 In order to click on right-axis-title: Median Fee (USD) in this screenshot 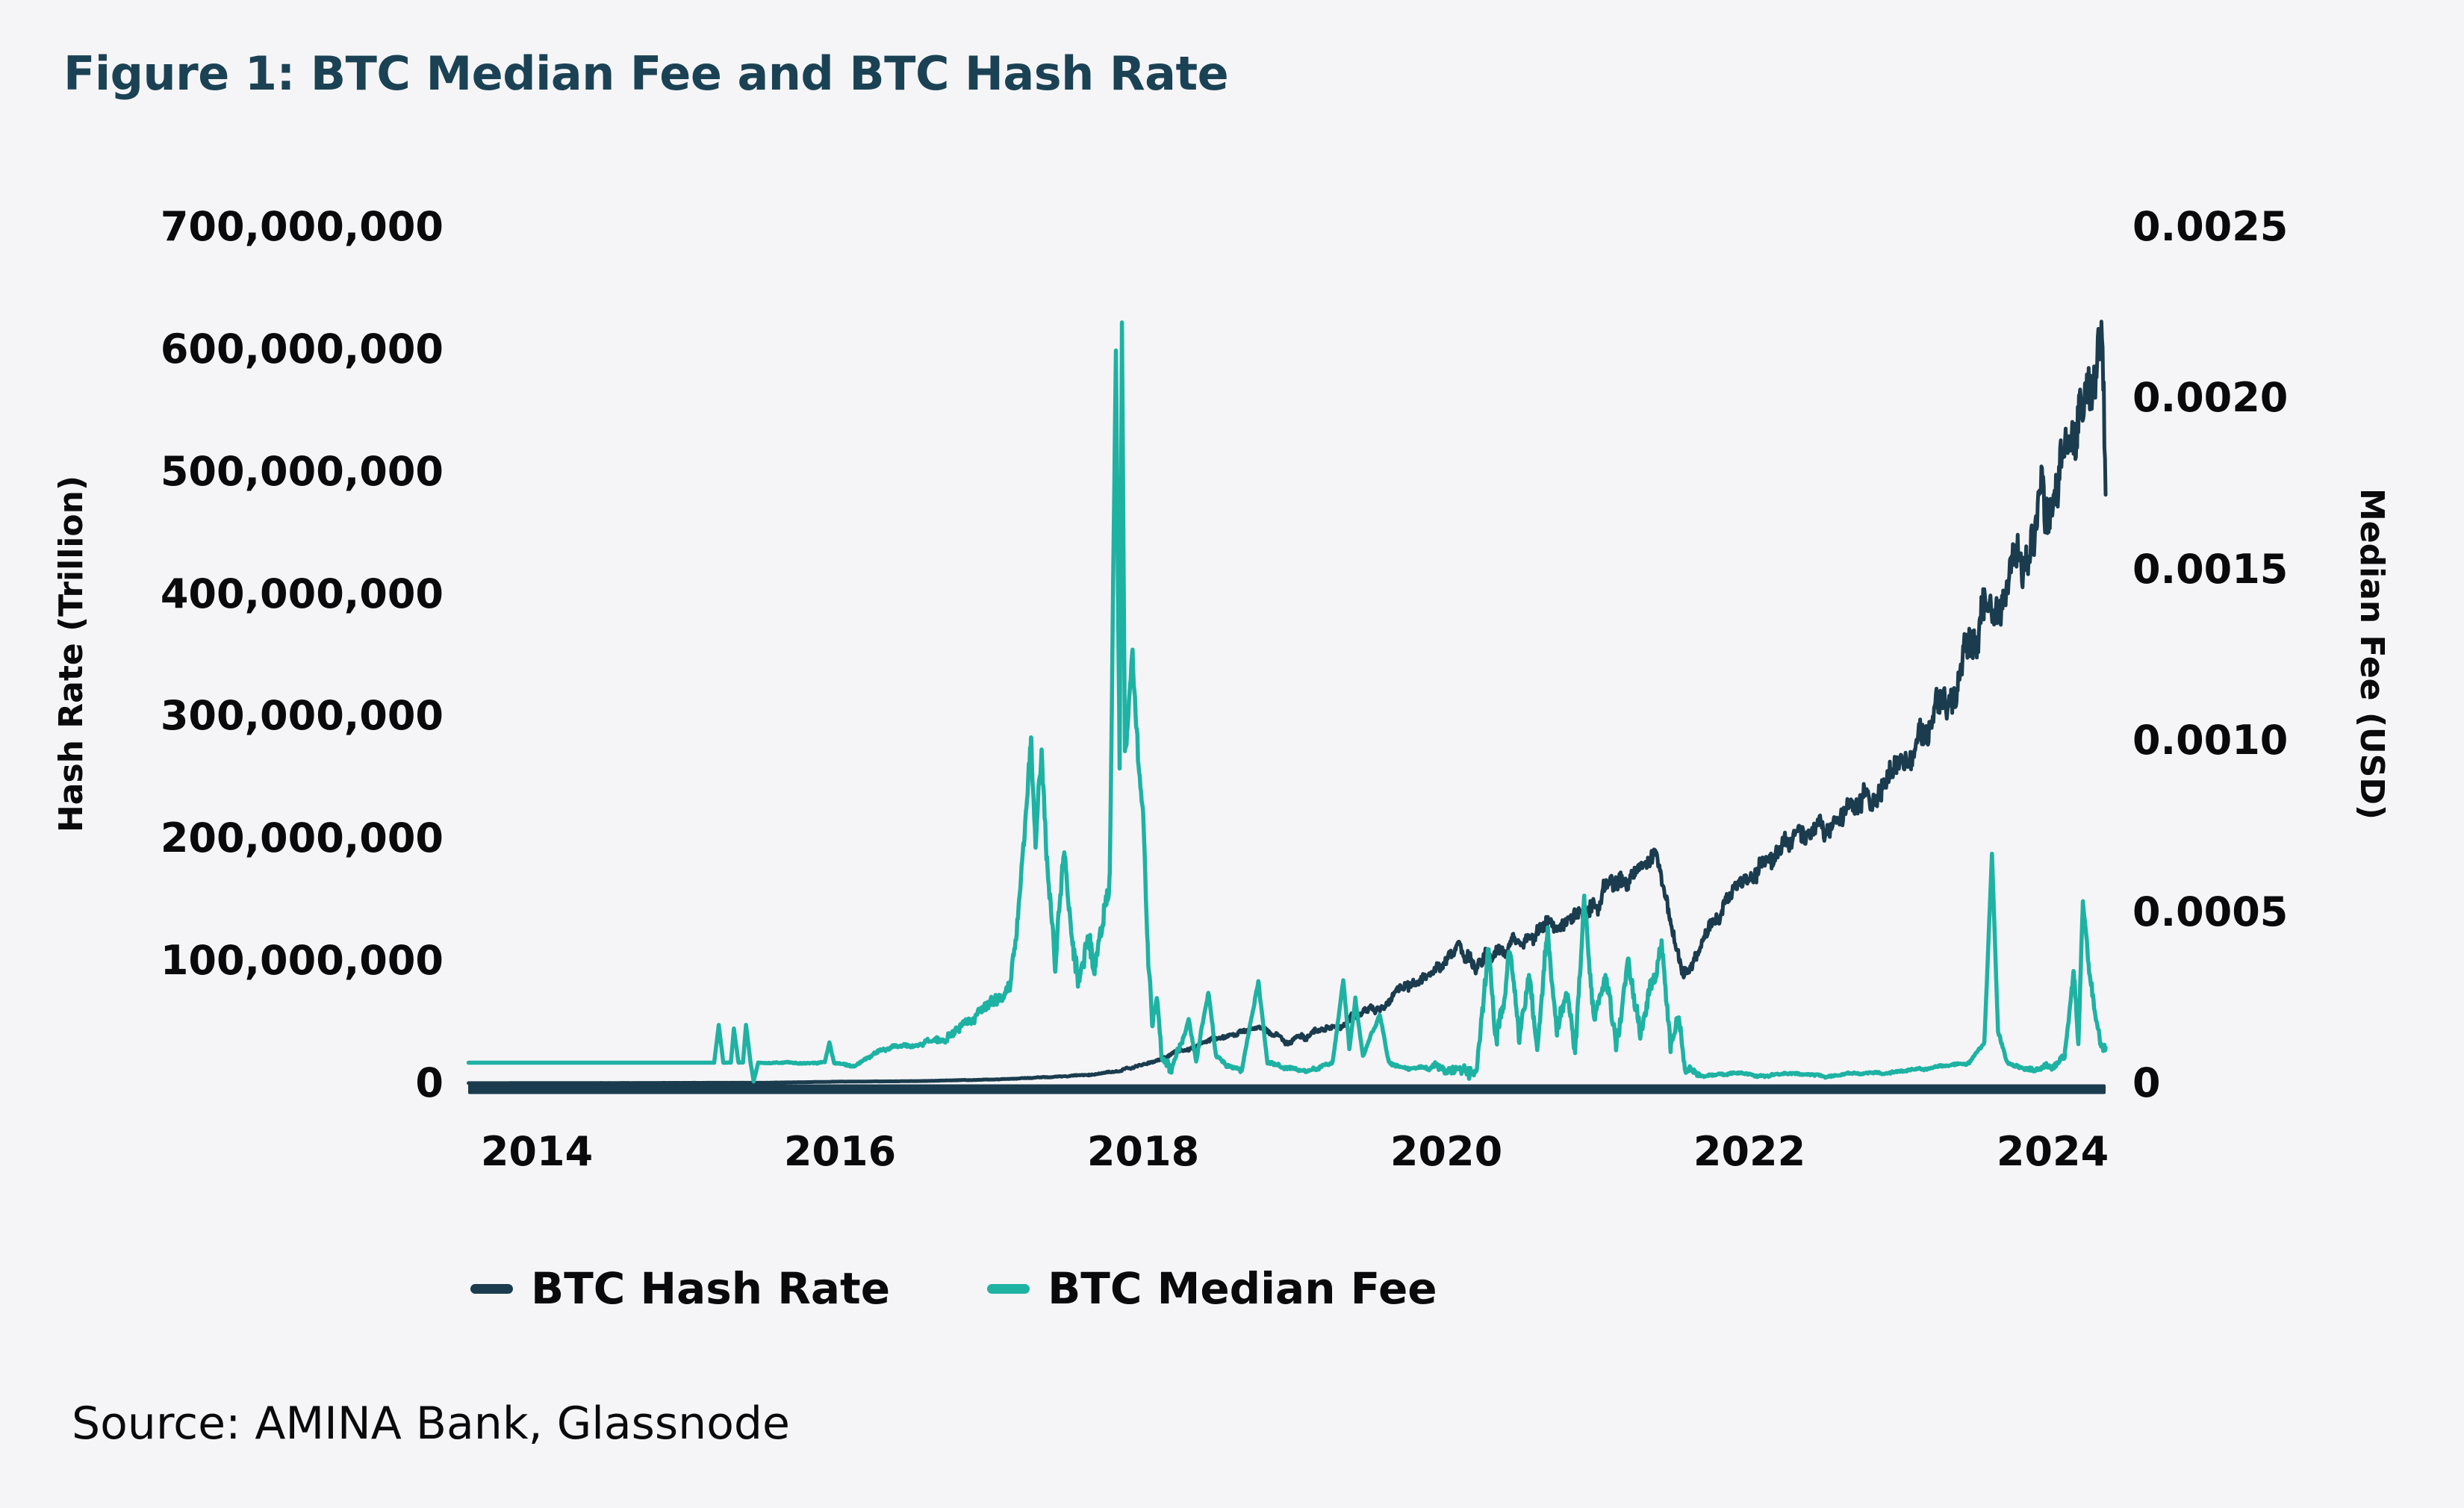, I will do `click(2372, 654)`.